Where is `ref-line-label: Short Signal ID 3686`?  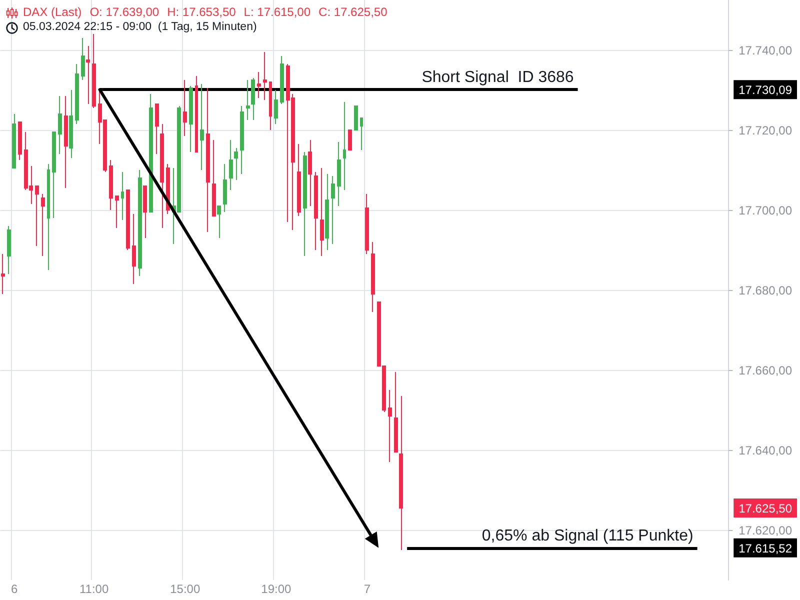
ref-line-label: Short Signal ID 3686 is located at coordinates (498, 77).